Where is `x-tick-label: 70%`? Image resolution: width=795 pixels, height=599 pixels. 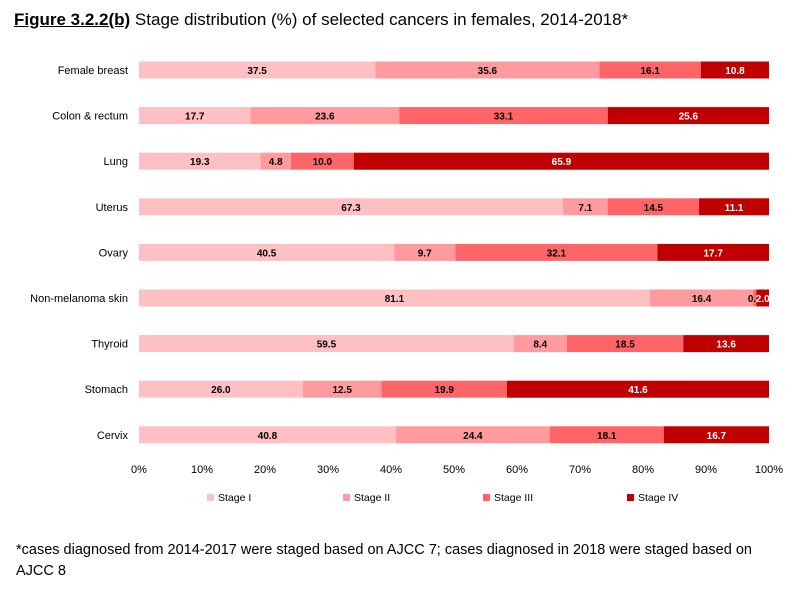
x-tick-label: 70% is located at coordinates (580, 470).